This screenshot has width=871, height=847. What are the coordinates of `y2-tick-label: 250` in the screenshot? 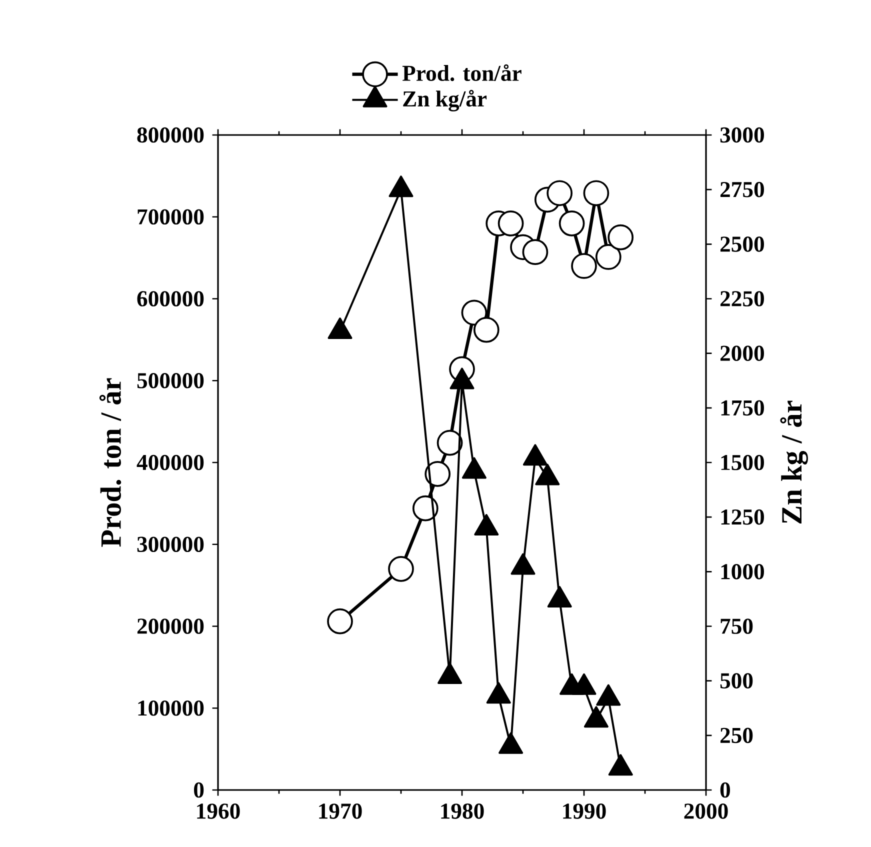 It's located at (736, 736).